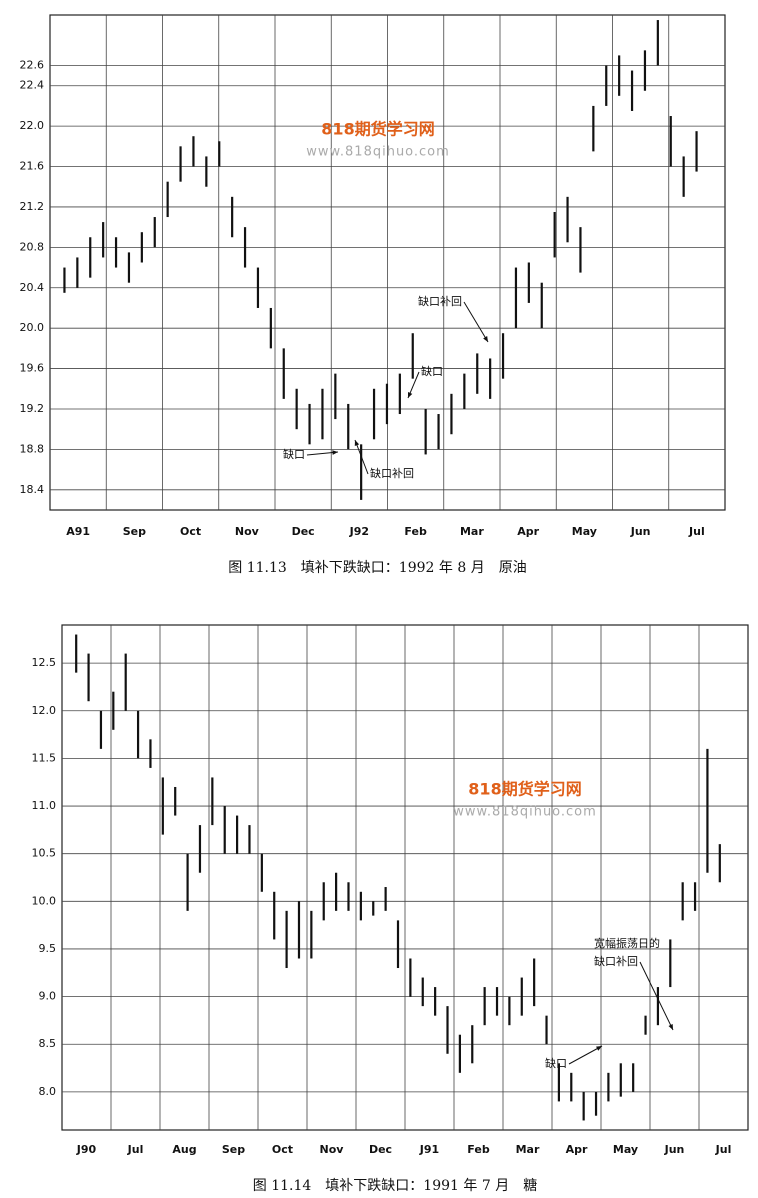 This screenshot has width=758, height=1198. What do you see at coordinates (32, 125) in the screenshot?
I see `y-tick-label: 22.0` at bounding box center [32, 125].